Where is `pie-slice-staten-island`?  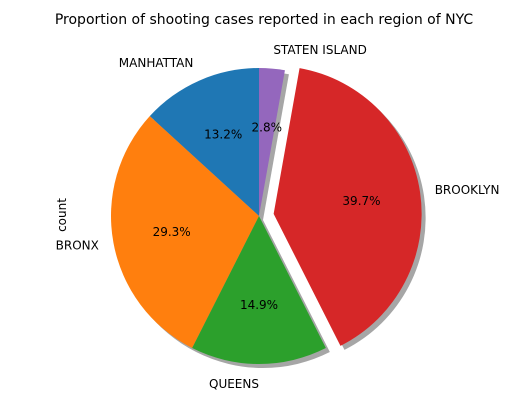 pie-slice-staten-island is located at coordinates (272, 142).